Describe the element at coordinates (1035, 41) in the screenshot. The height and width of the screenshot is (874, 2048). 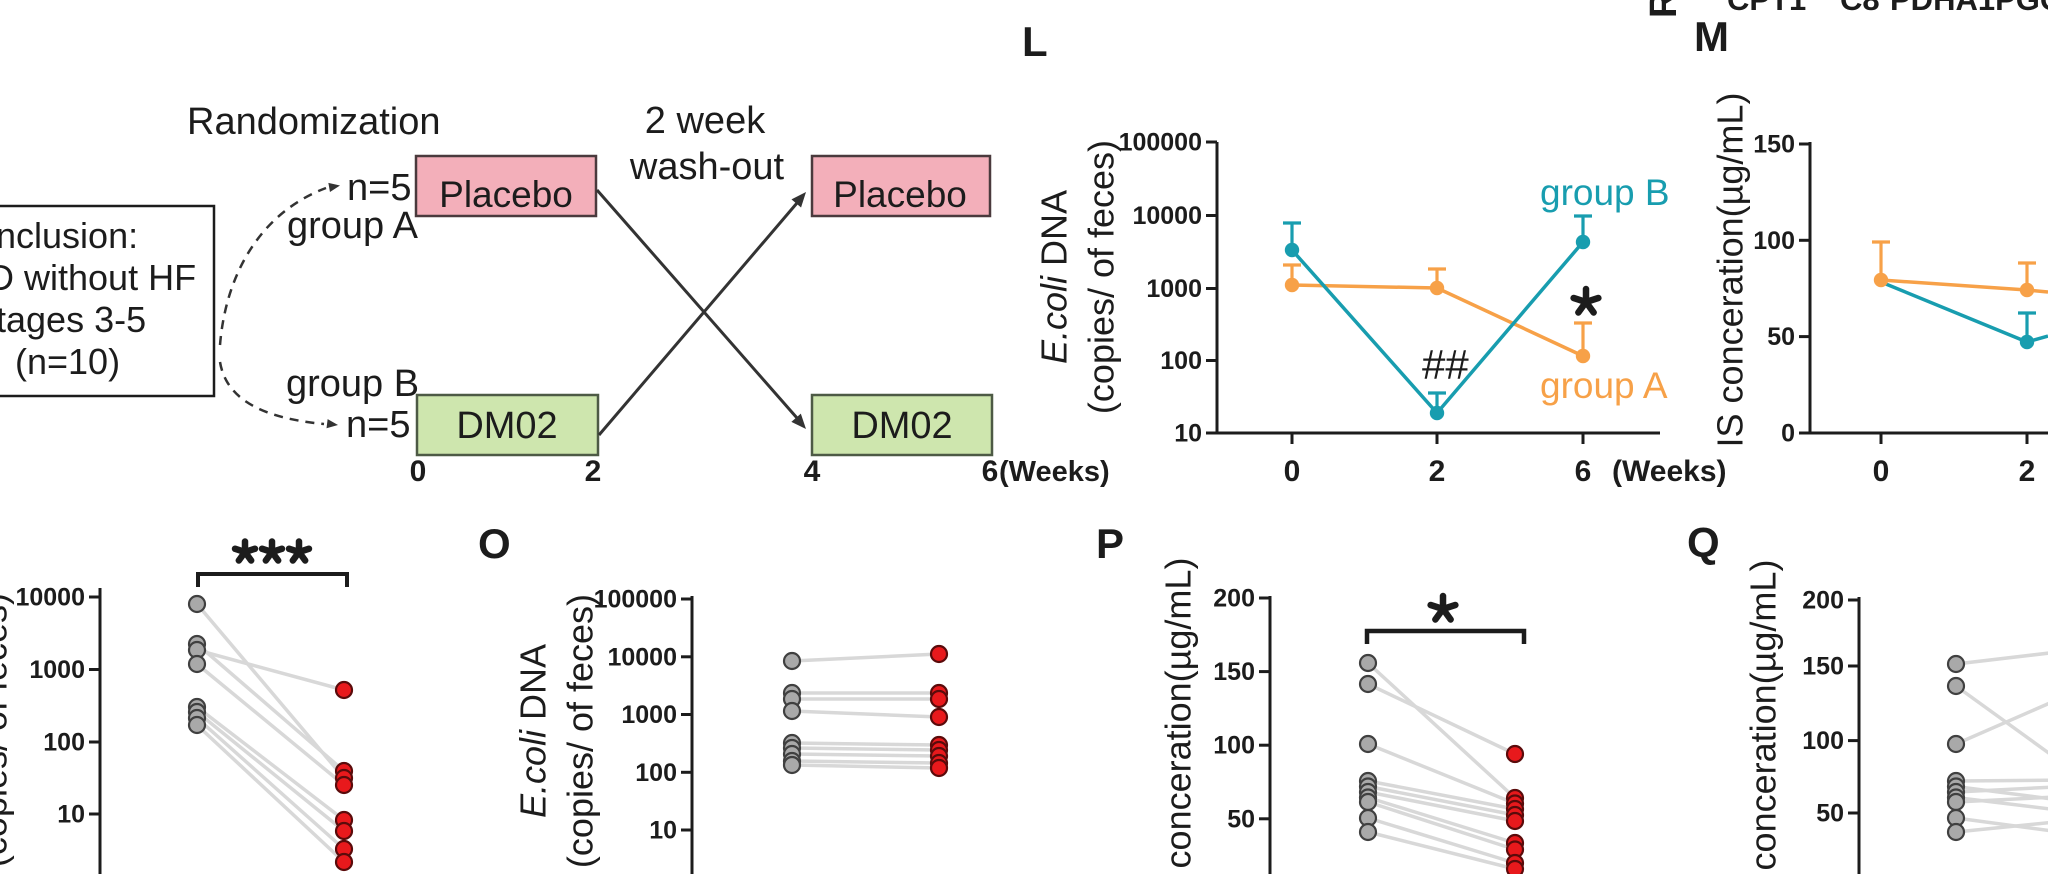
I see `svg-text: L` at that location.